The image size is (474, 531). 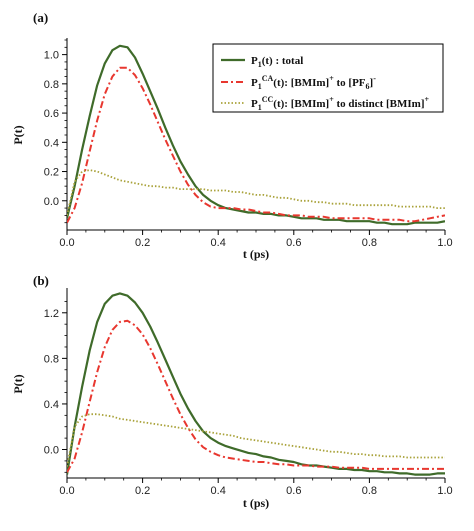 I want to click on legend-entry-label: P1(t) : total, so click(x=277, y=62).